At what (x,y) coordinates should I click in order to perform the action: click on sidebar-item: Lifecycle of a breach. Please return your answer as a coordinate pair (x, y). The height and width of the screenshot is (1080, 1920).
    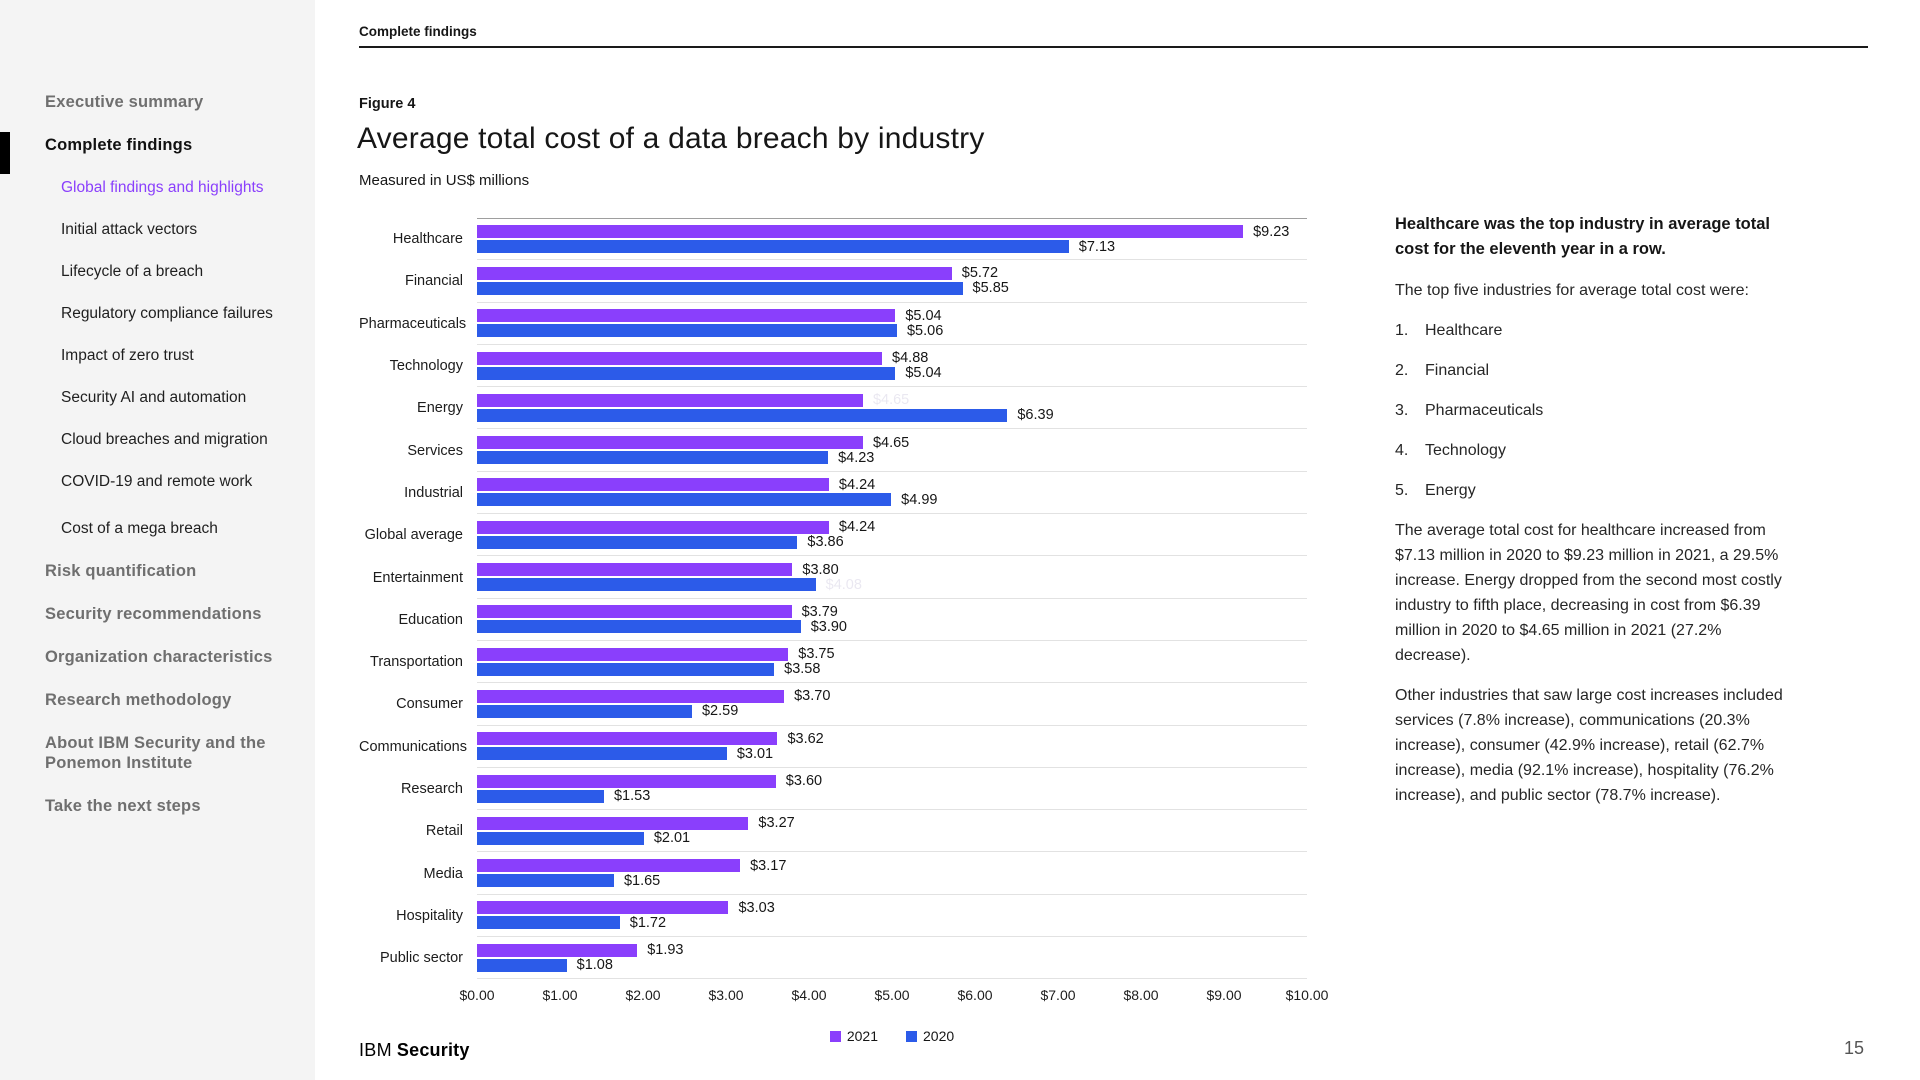
    Looking at the image, I should click on (132, 271).